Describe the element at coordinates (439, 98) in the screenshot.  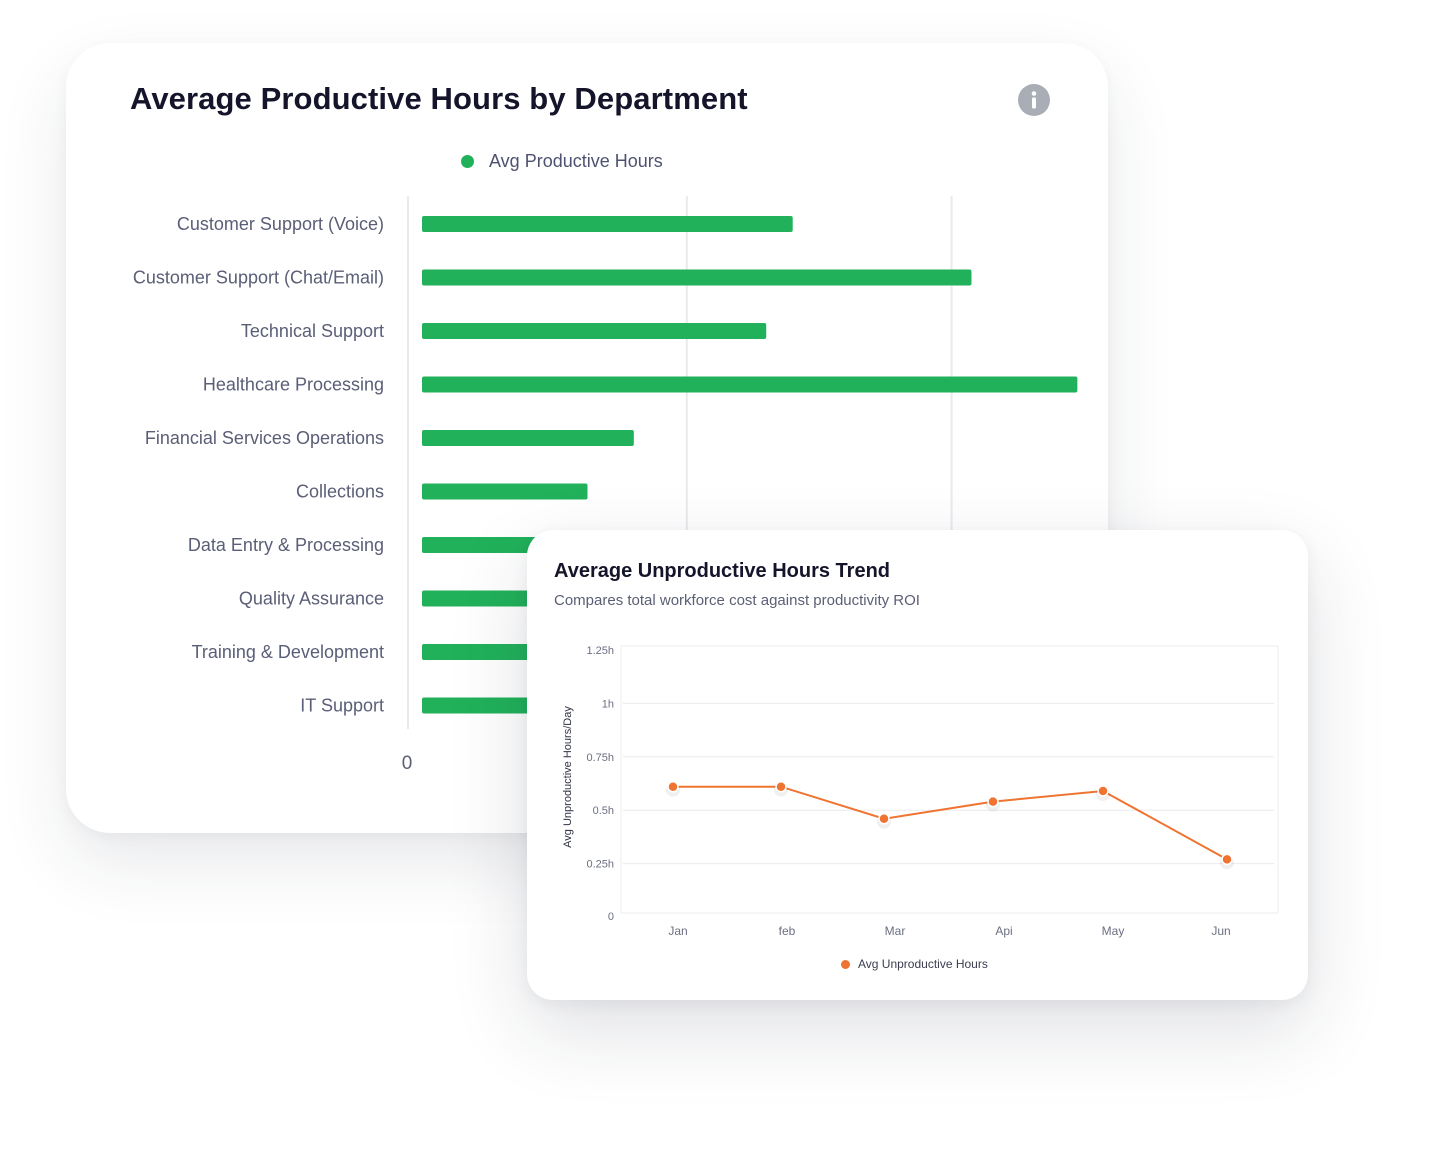
I see `productive-hours-title: Average Productive Hours by Department` at that location.